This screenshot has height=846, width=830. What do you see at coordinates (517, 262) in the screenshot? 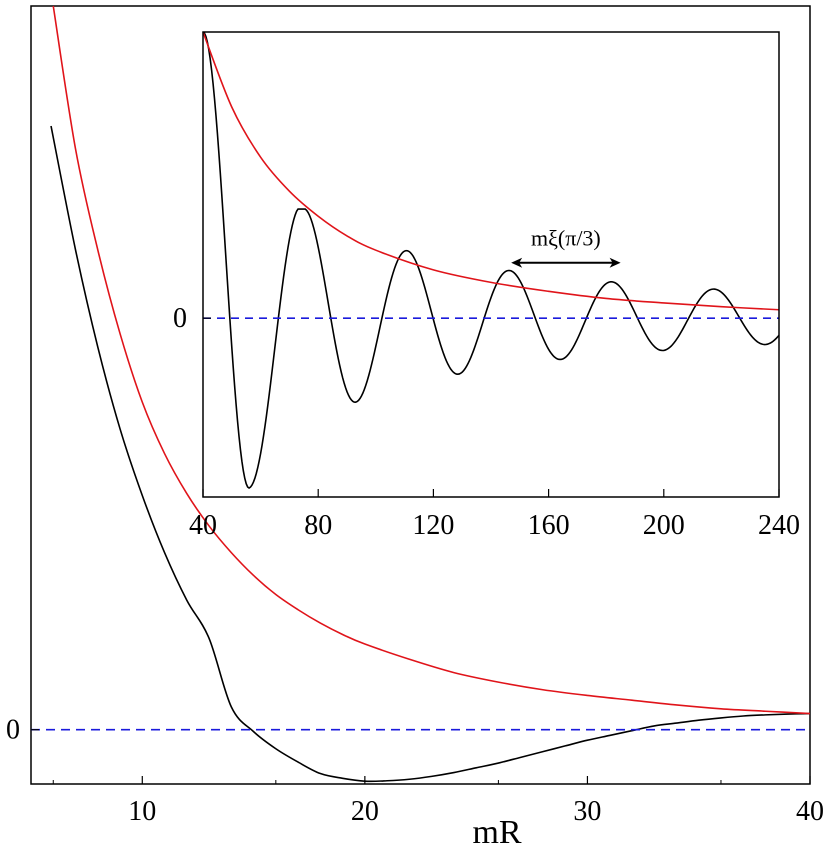
I see `annotation-arrowhead-left` at bounding box center [517, 262].